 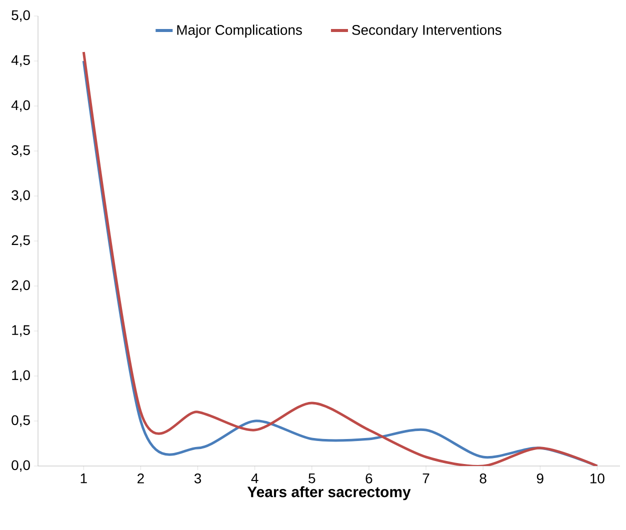 What do you see at coordinates (21, 466) in the screenshot?
I see `y-tick-label: 0,0` at bounding box center [21, 466].